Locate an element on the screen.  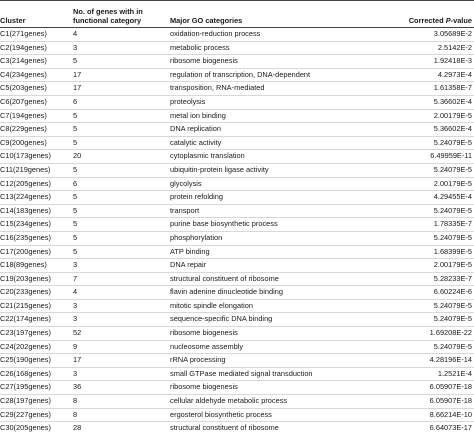
pvalue-header: Corrected P-value is located at coordinates (416, 14).